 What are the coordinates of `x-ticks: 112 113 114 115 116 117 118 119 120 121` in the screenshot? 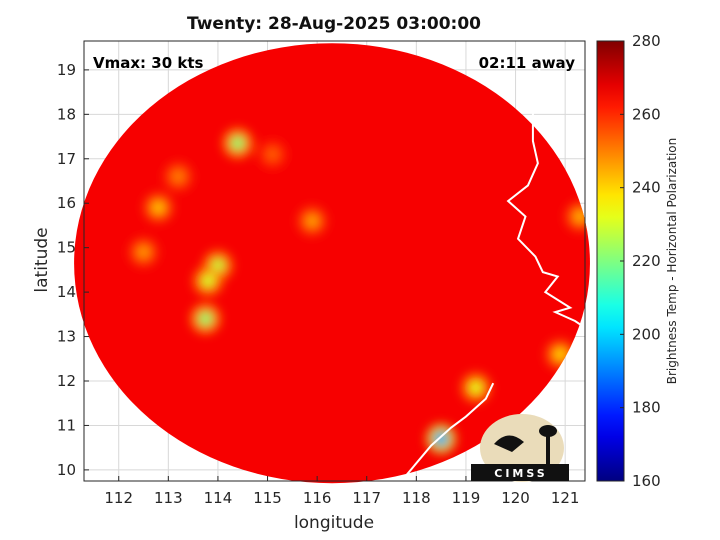 It's located at (341, 491).